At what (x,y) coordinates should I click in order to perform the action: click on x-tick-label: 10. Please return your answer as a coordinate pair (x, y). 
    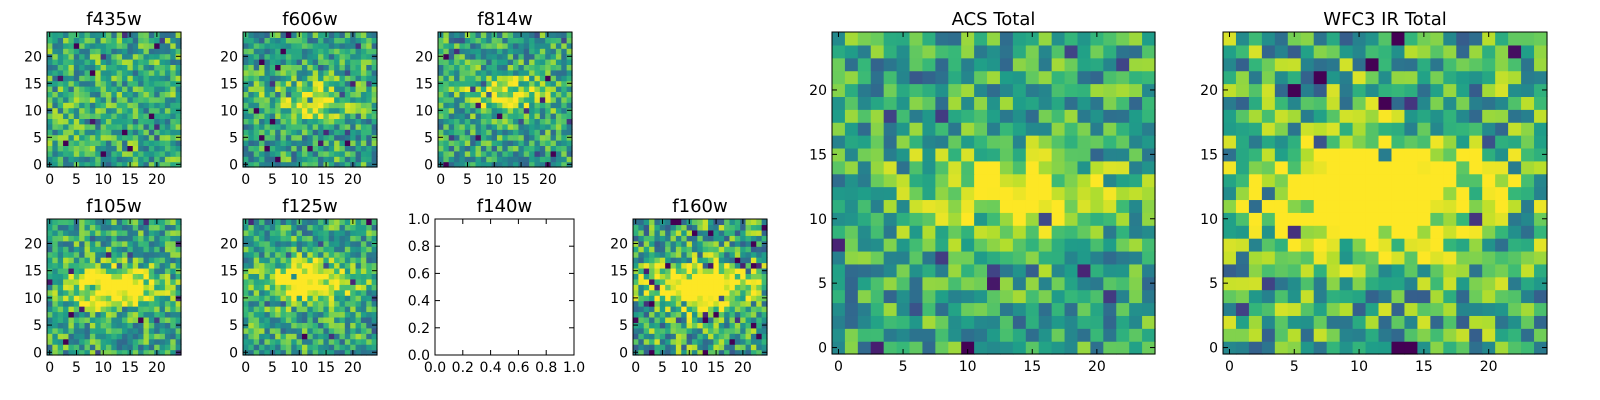
    Looking at the image, I should click on (968, 367).